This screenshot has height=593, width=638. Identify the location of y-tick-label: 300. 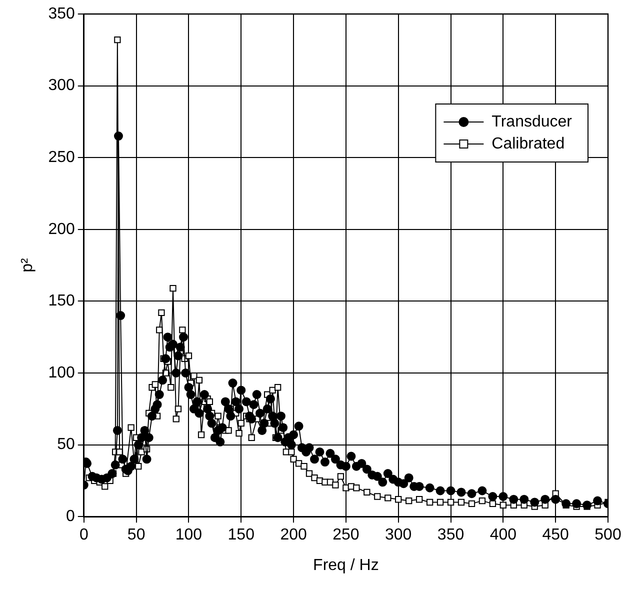
(61, 85).